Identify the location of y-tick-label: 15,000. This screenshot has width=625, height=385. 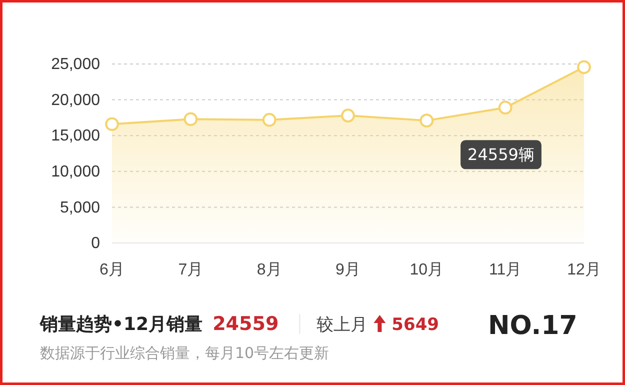
(75, 136).